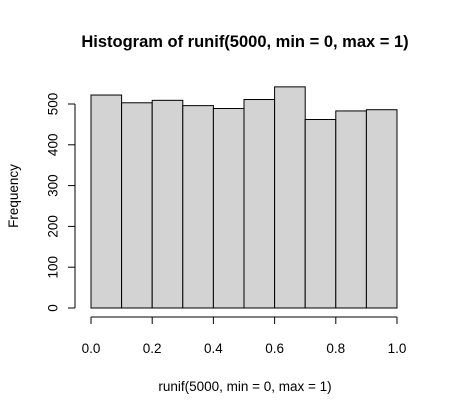 Image resolution: width=450 pixels, height=415 pixels. I want to click on y-tick-label: 0, so click(53, 308).